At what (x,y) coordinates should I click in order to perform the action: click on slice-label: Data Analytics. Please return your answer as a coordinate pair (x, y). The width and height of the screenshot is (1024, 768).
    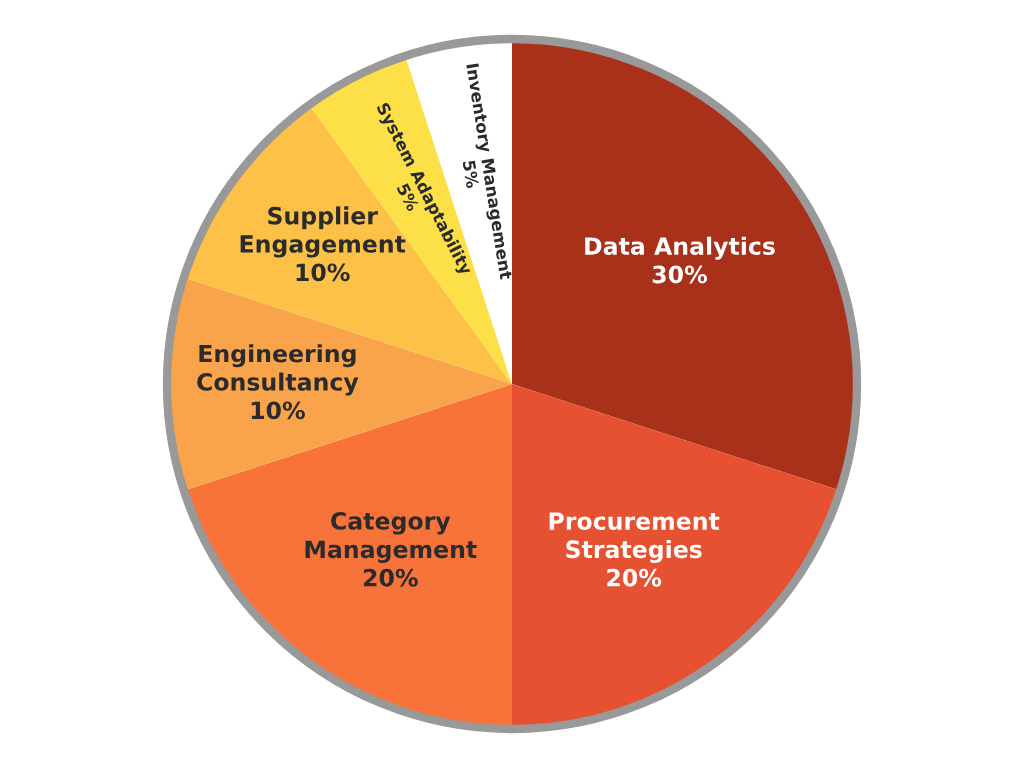
    Looking at the image, I should click on (680, 248).